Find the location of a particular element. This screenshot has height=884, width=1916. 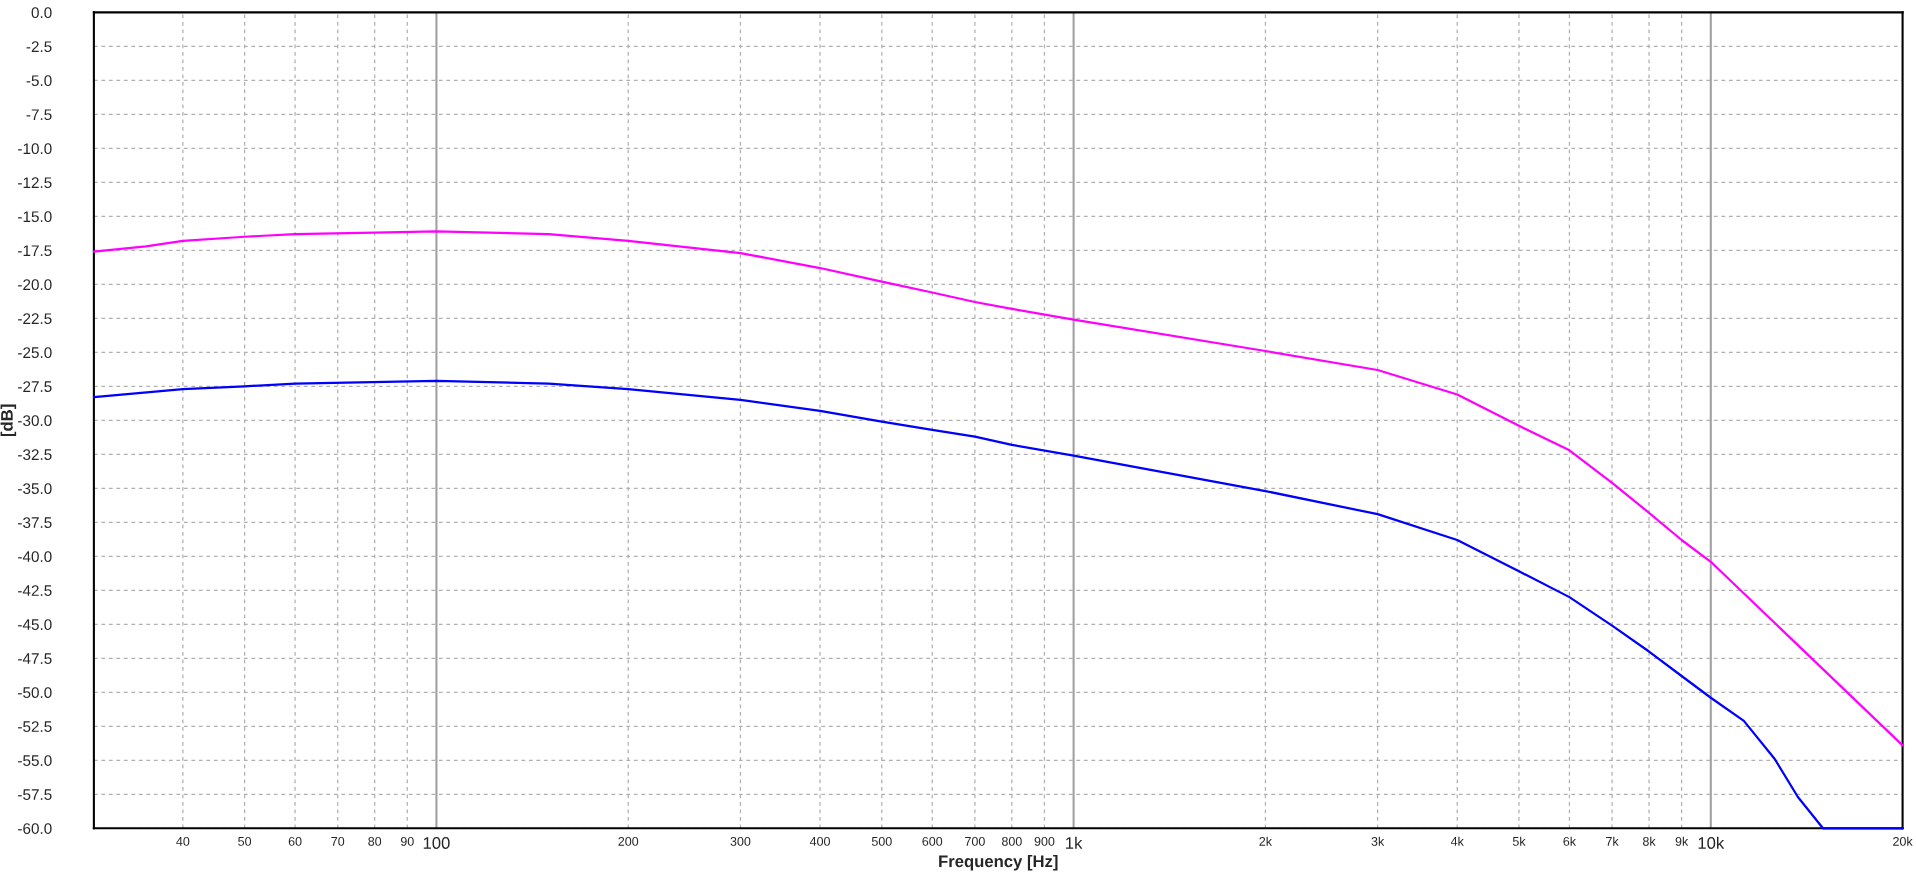

y-tick-label: -35.0 is located at coordinates (35, 489).